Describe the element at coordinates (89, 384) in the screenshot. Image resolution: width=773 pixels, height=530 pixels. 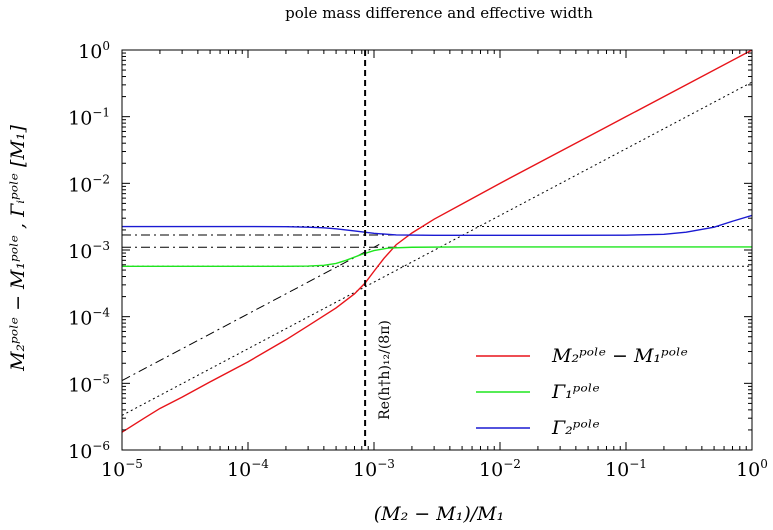
I see `y-tick-label: 10⁻⁵` at that location.